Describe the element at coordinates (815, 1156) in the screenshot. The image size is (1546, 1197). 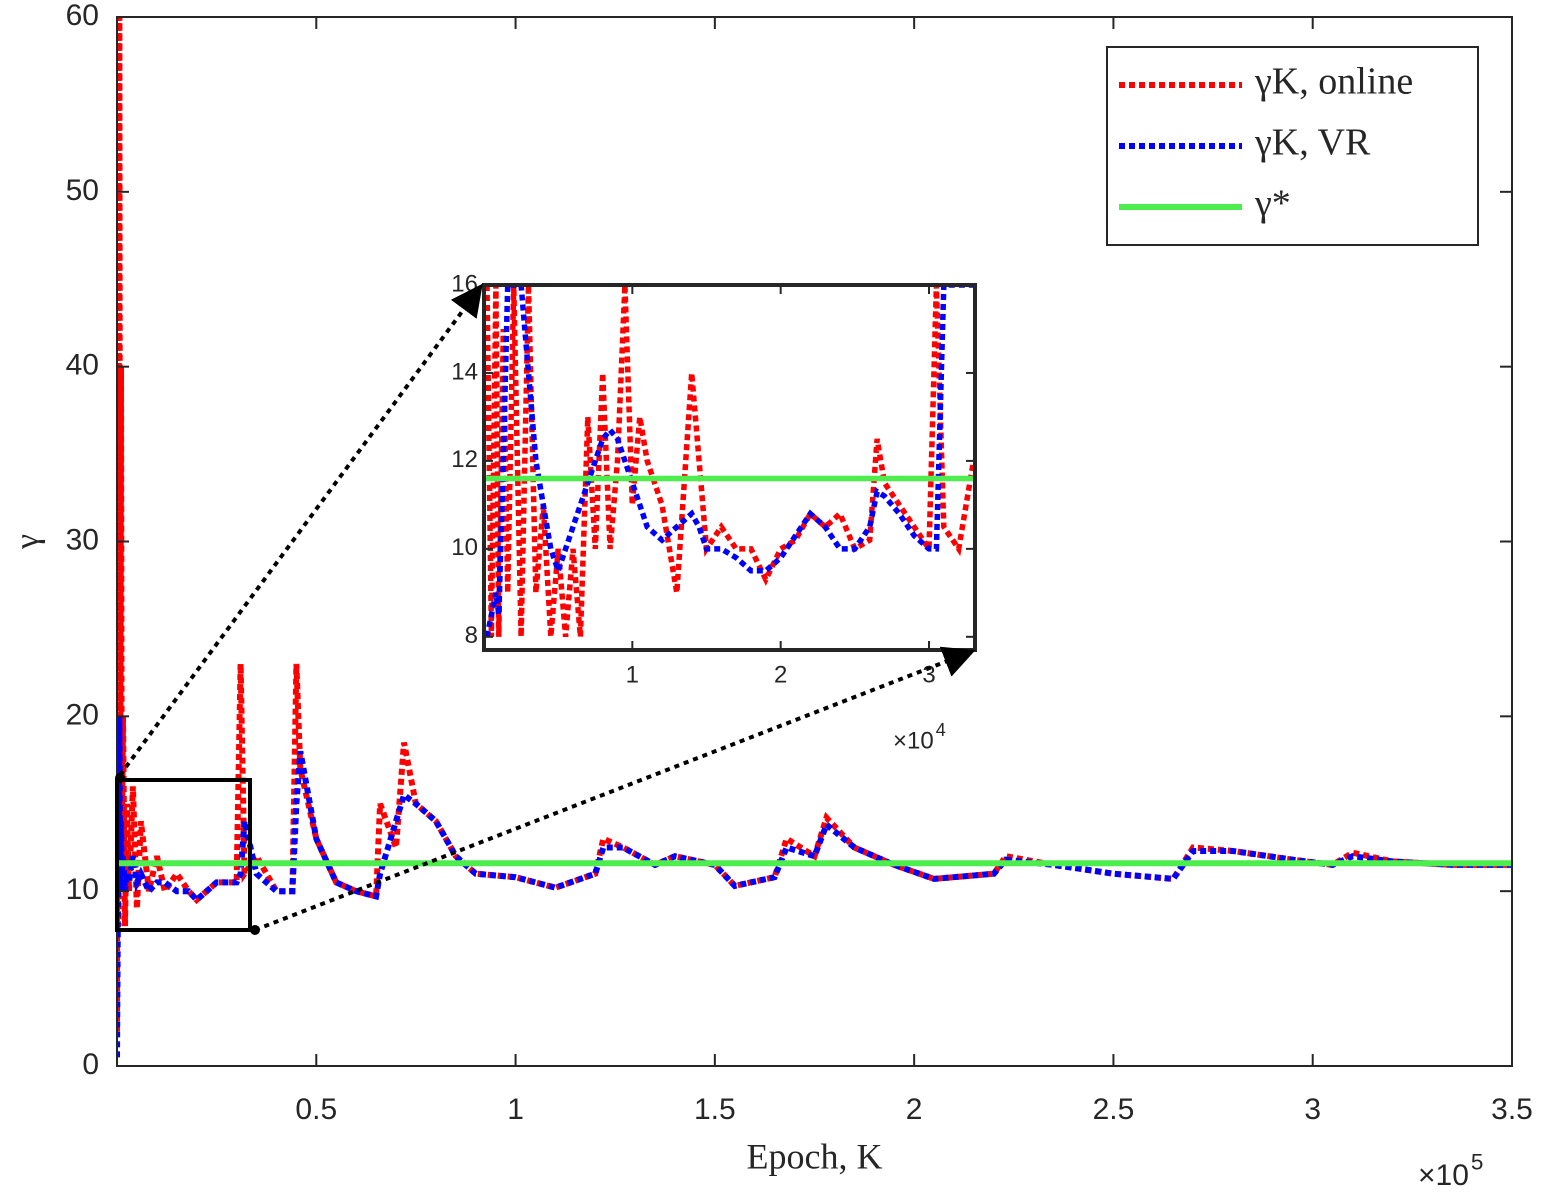
I see `x-axis-label: Epoch, K` at that location.